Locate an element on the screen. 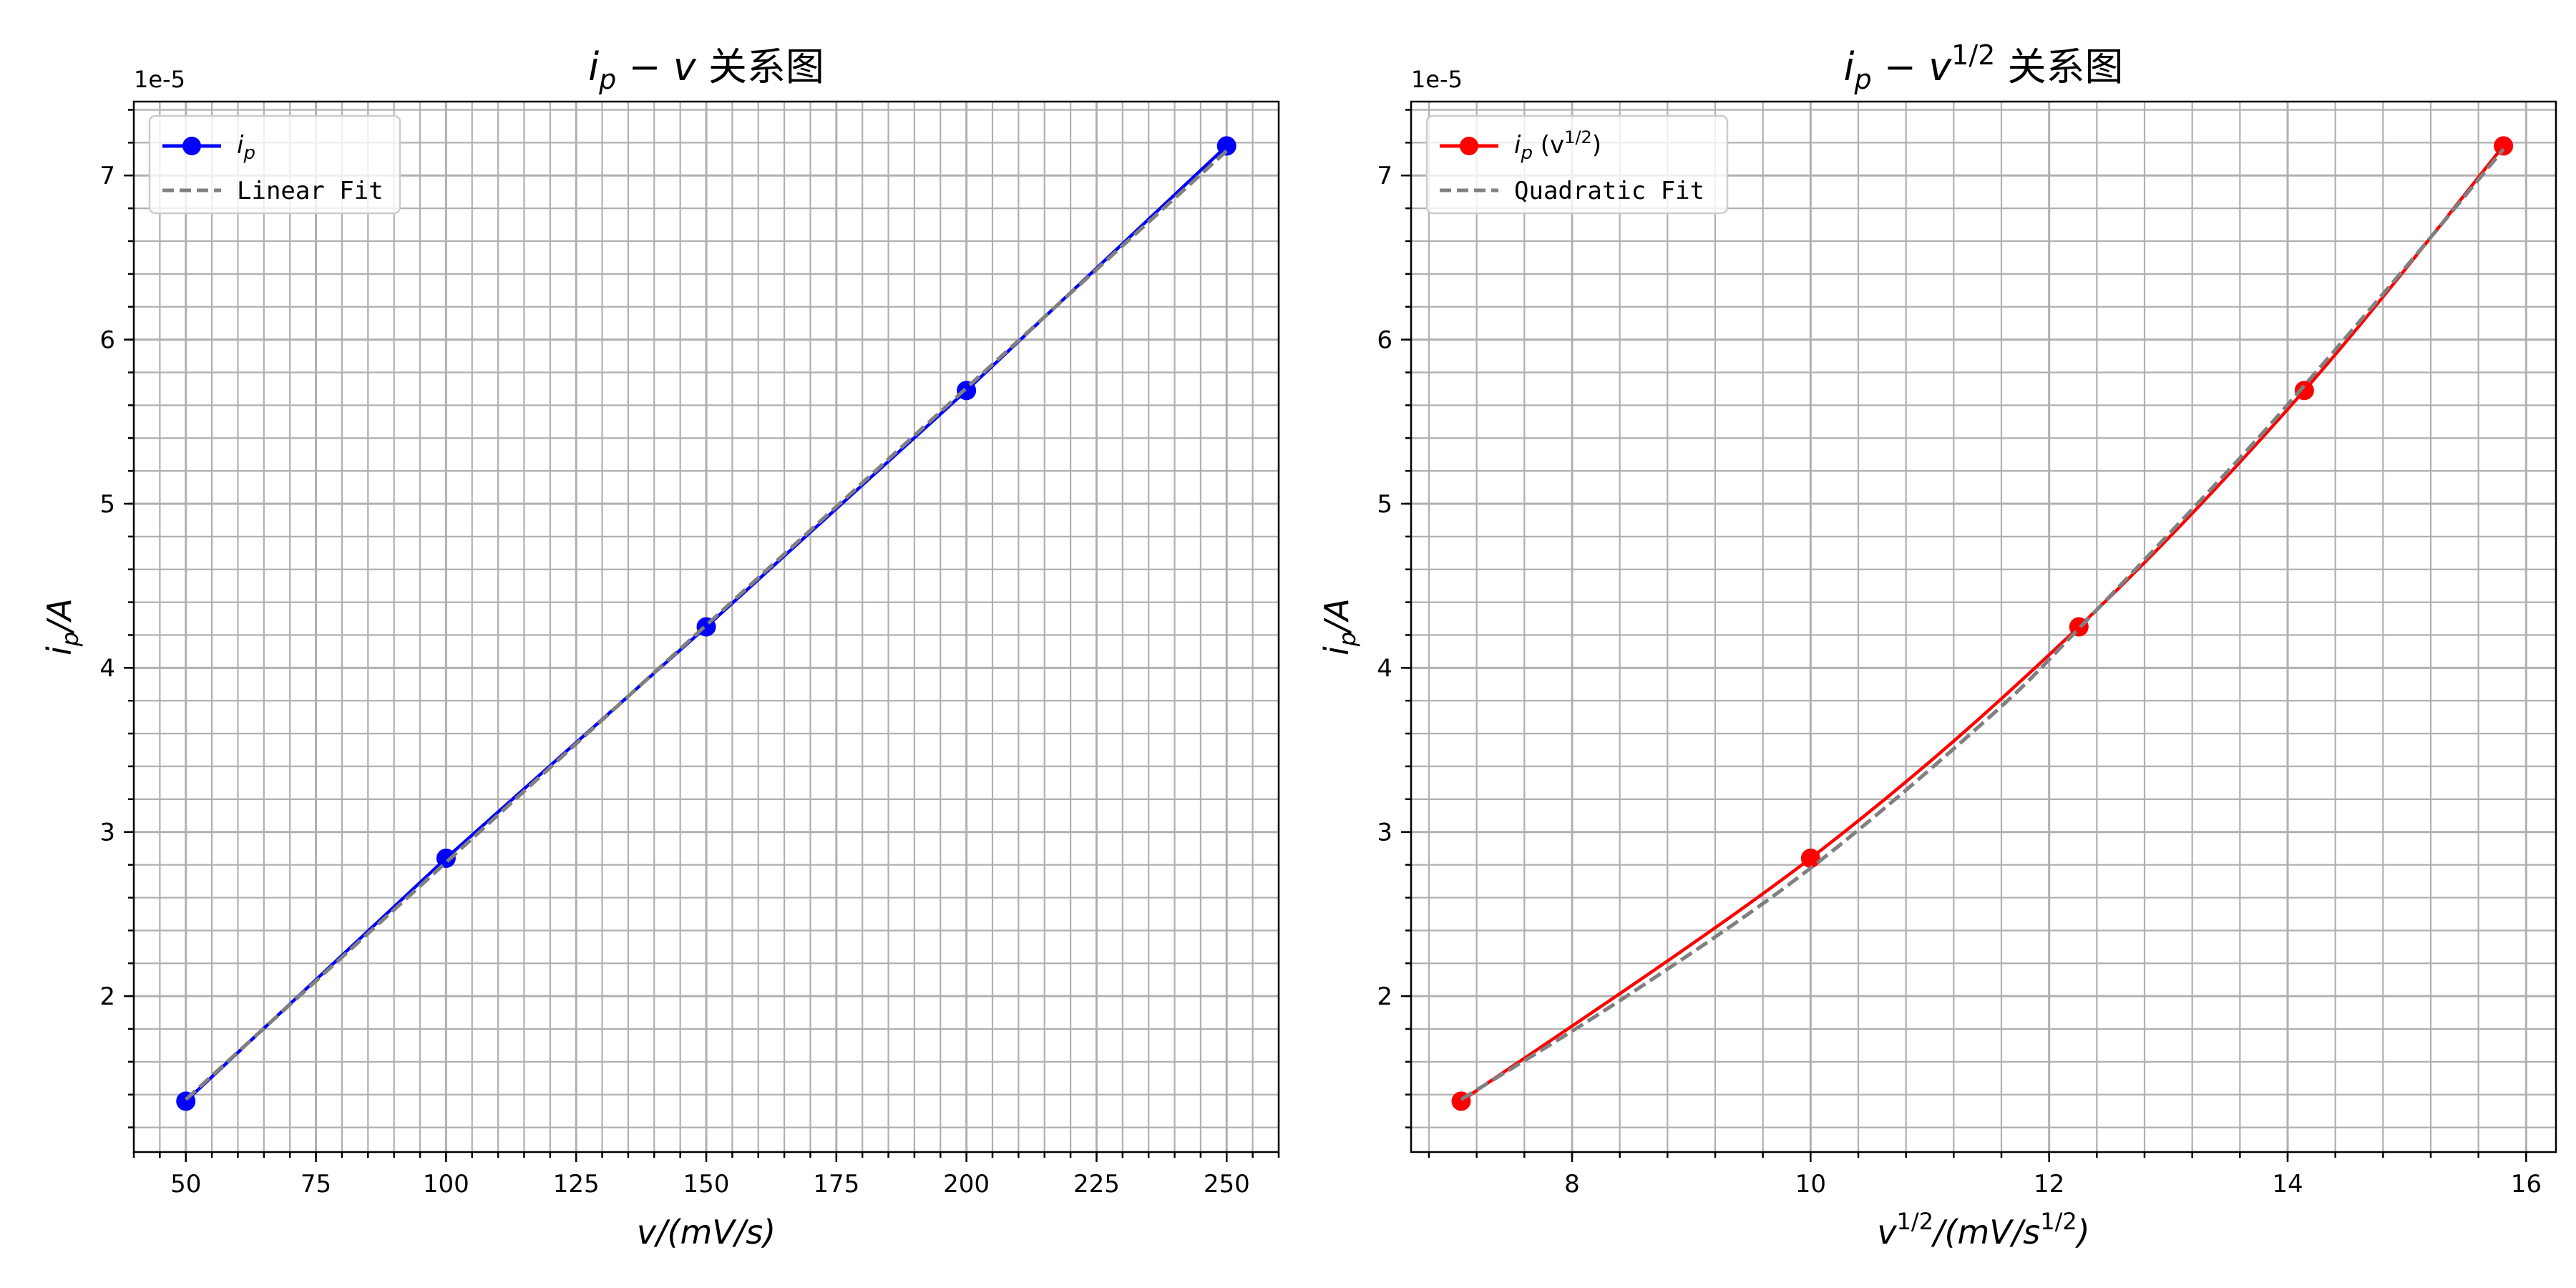  x-tick-label: 75 is located at coordinates (316, 1184).